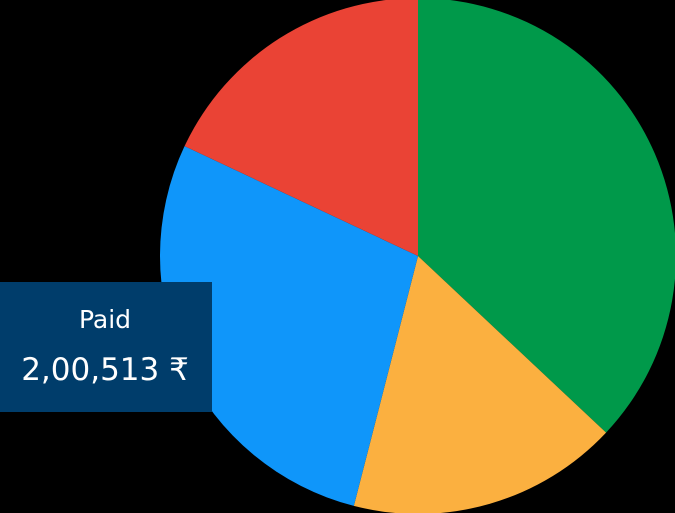 The height and width of the screenshot is (513, 675). What do you see at coordinates (105, 370) in the screenshot?
I see `tooltip-value: 2,00,513 ₹` at bounding box center [105, 370].